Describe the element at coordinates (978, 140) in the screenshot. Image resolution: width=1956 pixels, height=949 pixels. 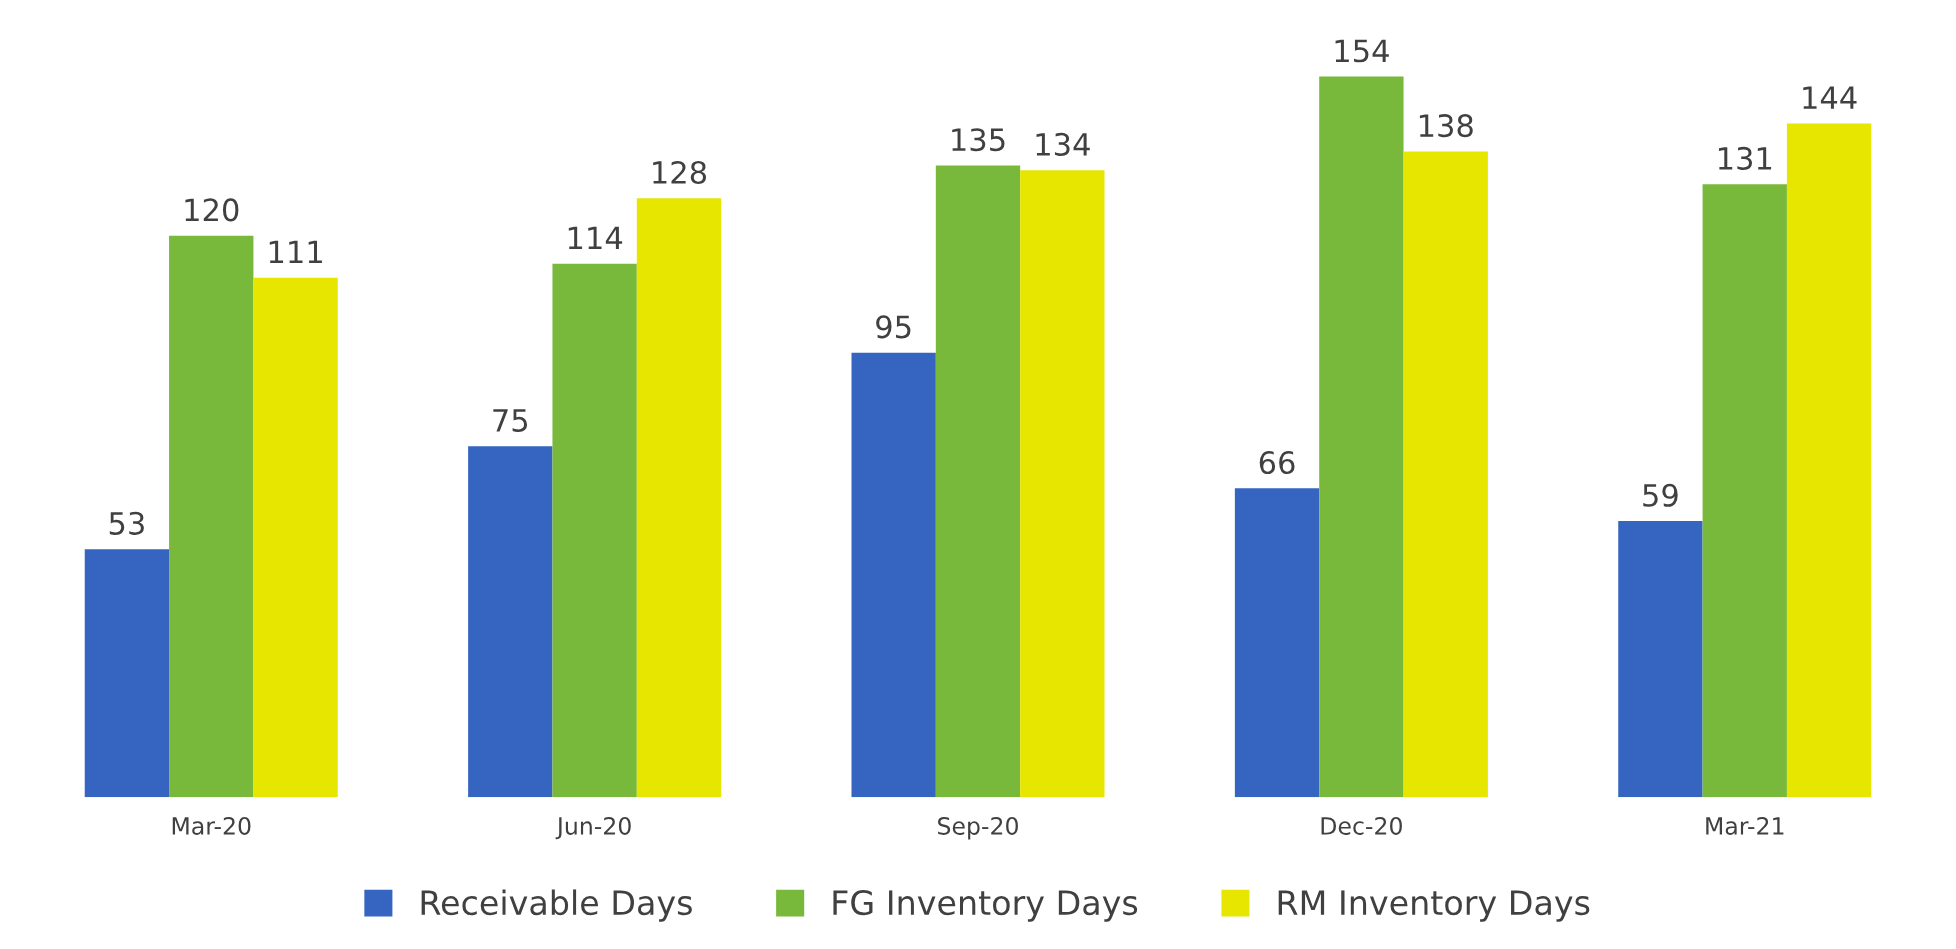
I see `data-label: 135` at that location.